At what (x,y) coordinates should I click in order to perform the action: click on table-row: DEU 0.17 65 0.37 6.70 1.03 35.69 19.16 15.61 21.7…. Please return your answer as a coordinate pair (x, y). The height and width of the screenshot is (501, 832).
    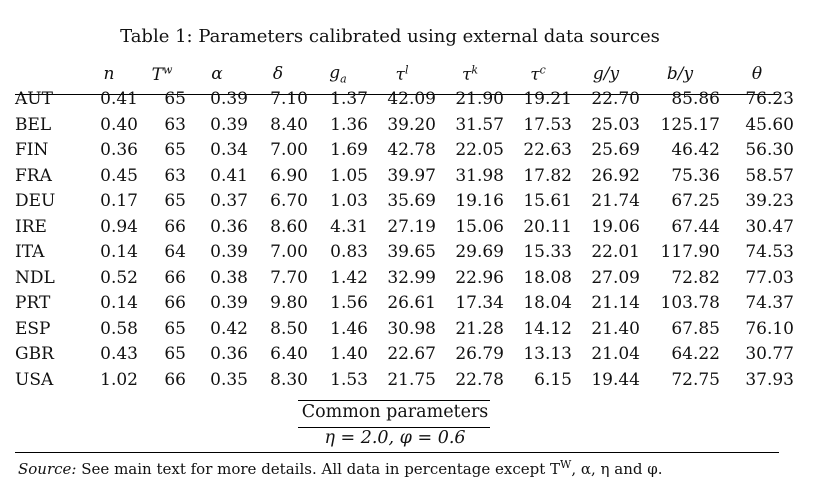
    Looking at the image, I should click on (404, 202).